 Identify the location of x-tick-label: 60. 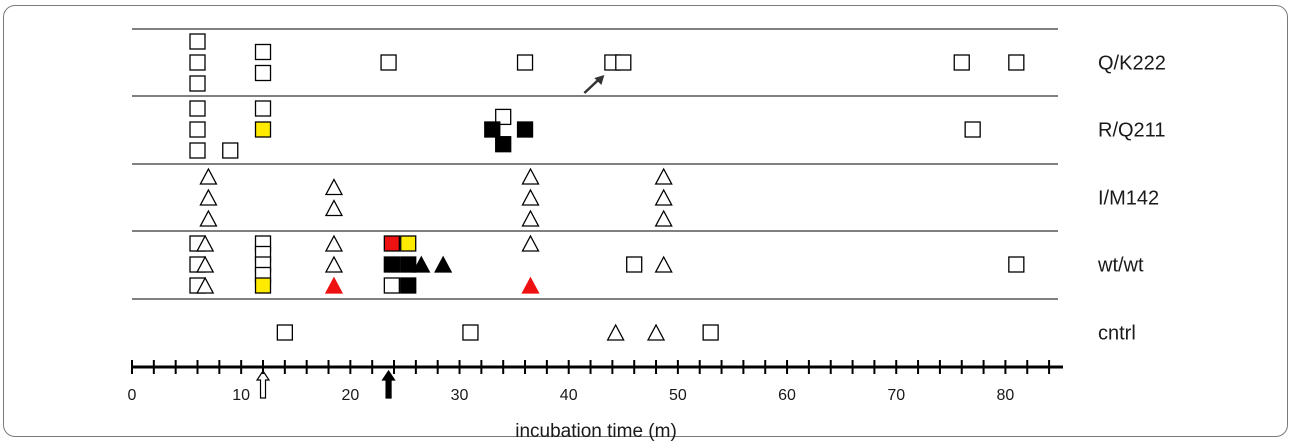
(787, 395).